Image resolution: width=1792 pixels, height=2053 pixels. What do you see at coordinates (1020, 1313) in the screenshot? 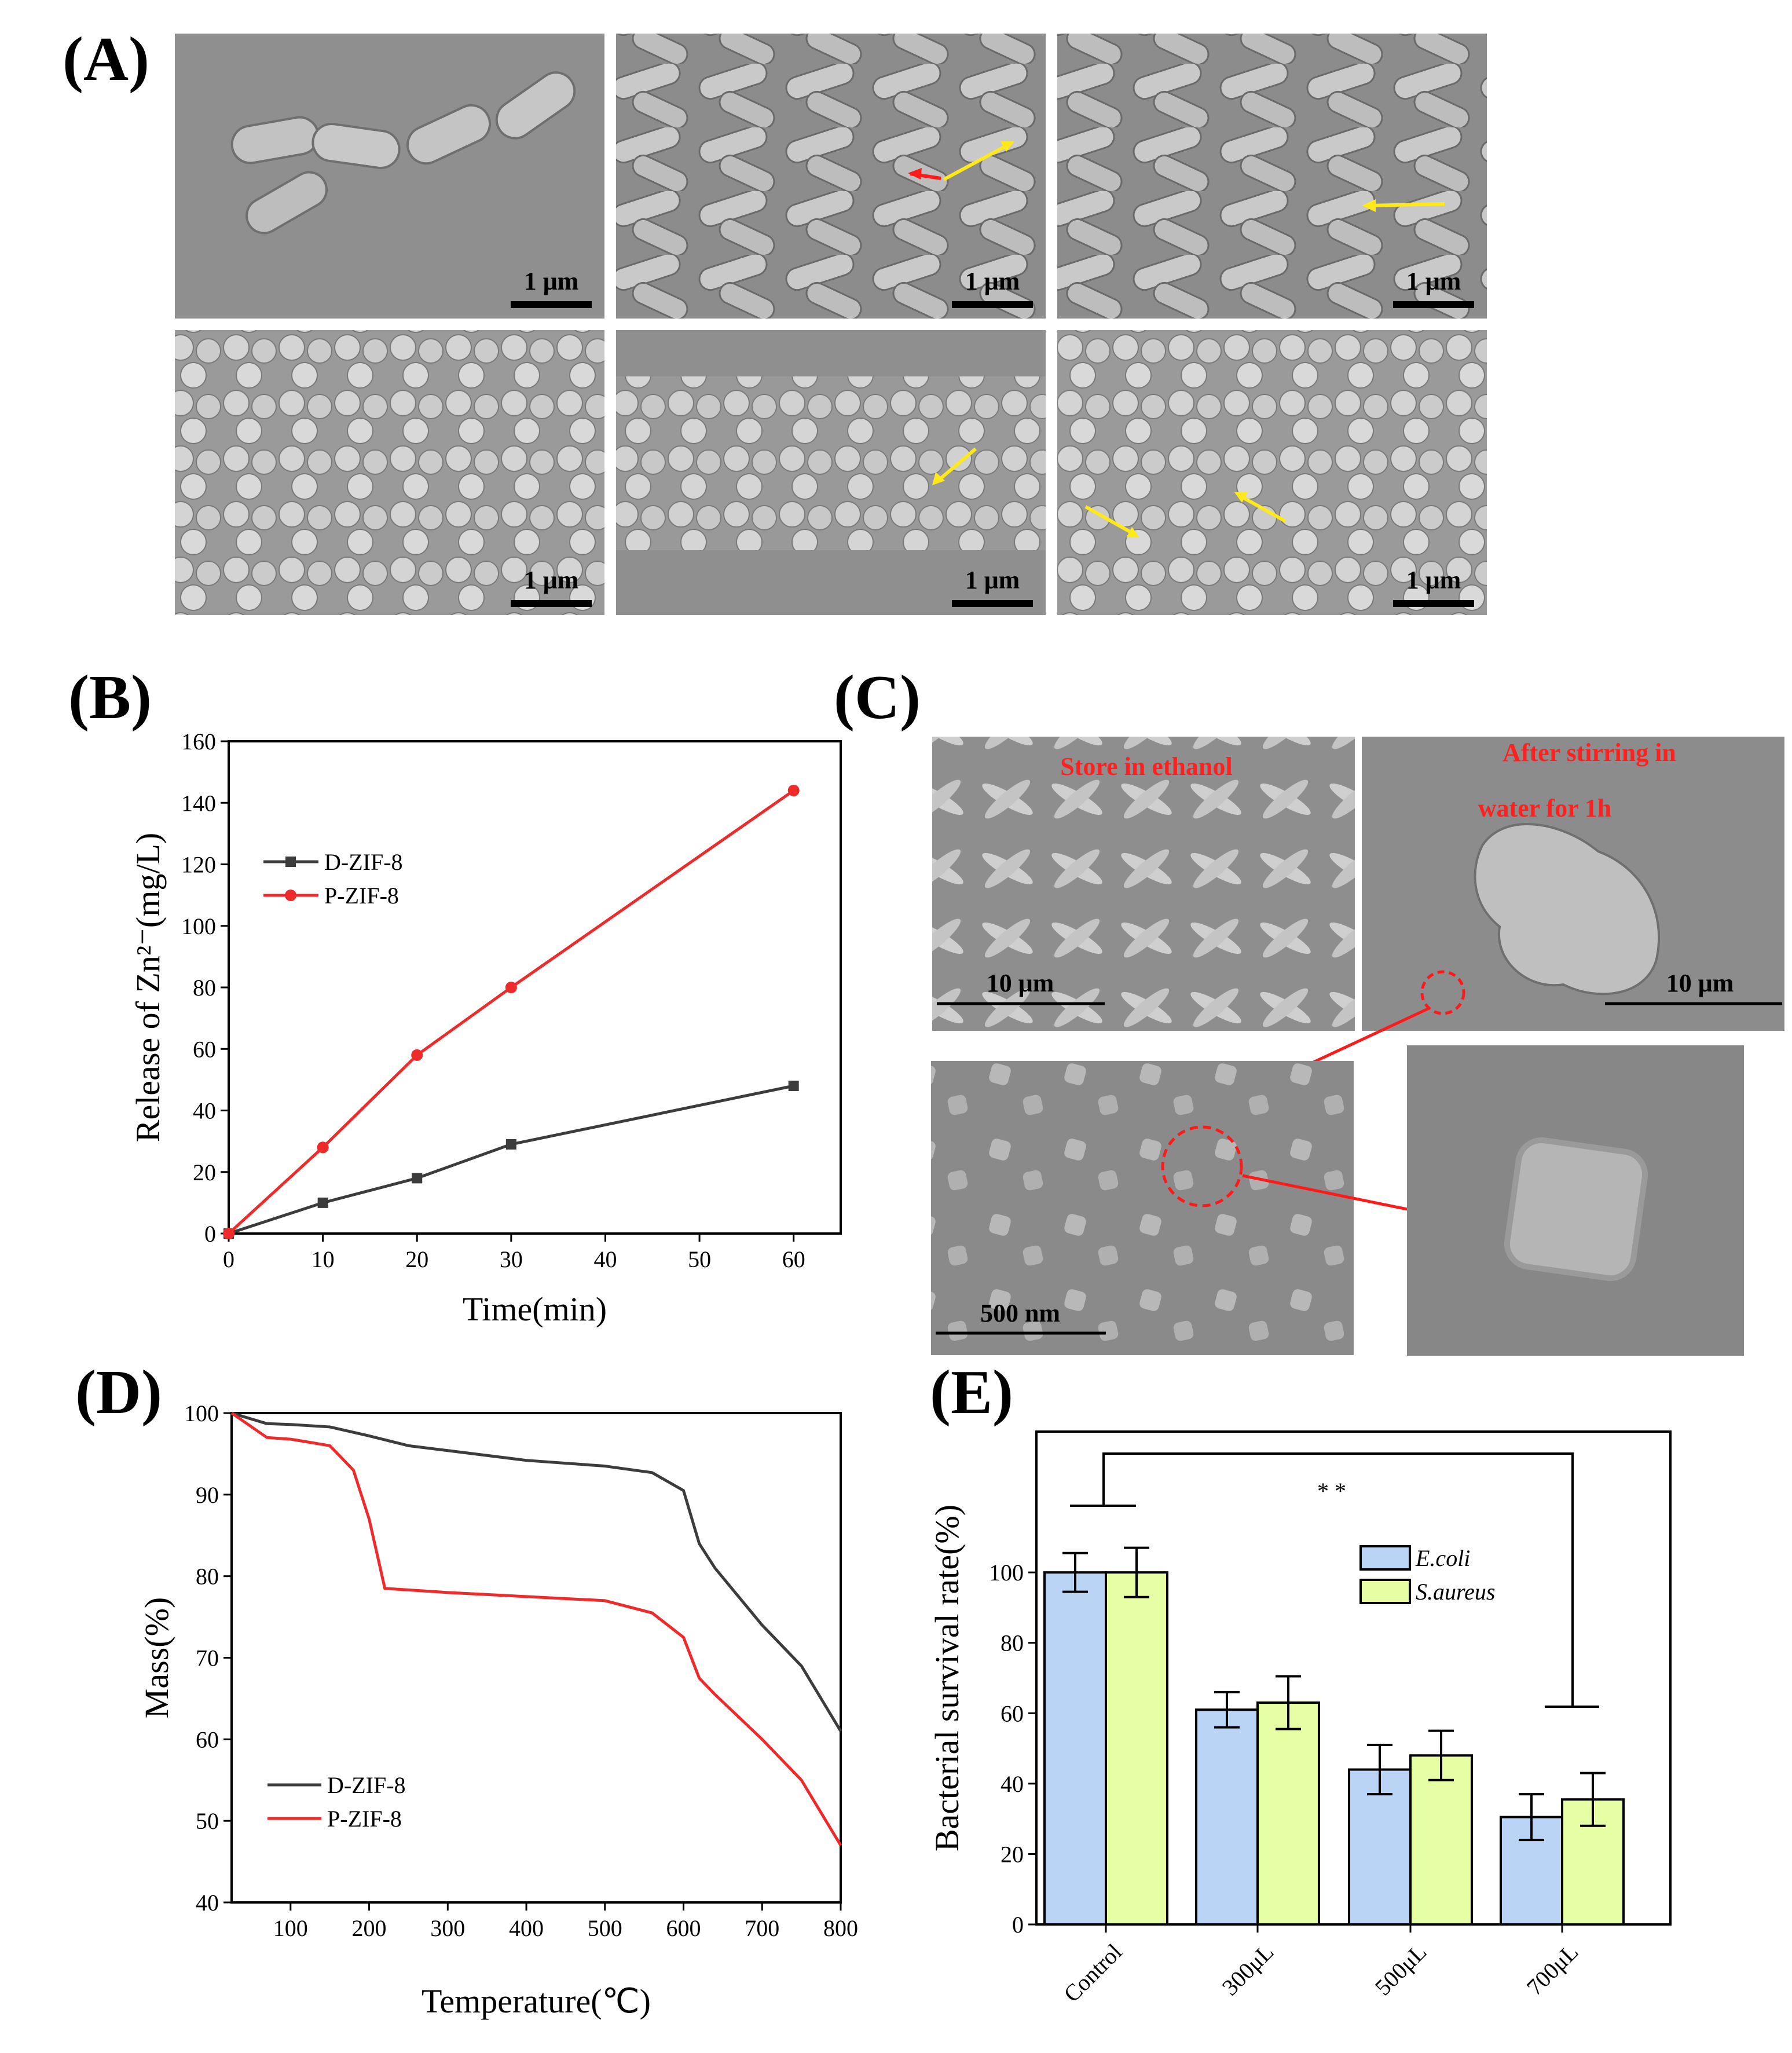
I see `scale-label-c3: 500 nm` at bounding box center [1020, 1313].